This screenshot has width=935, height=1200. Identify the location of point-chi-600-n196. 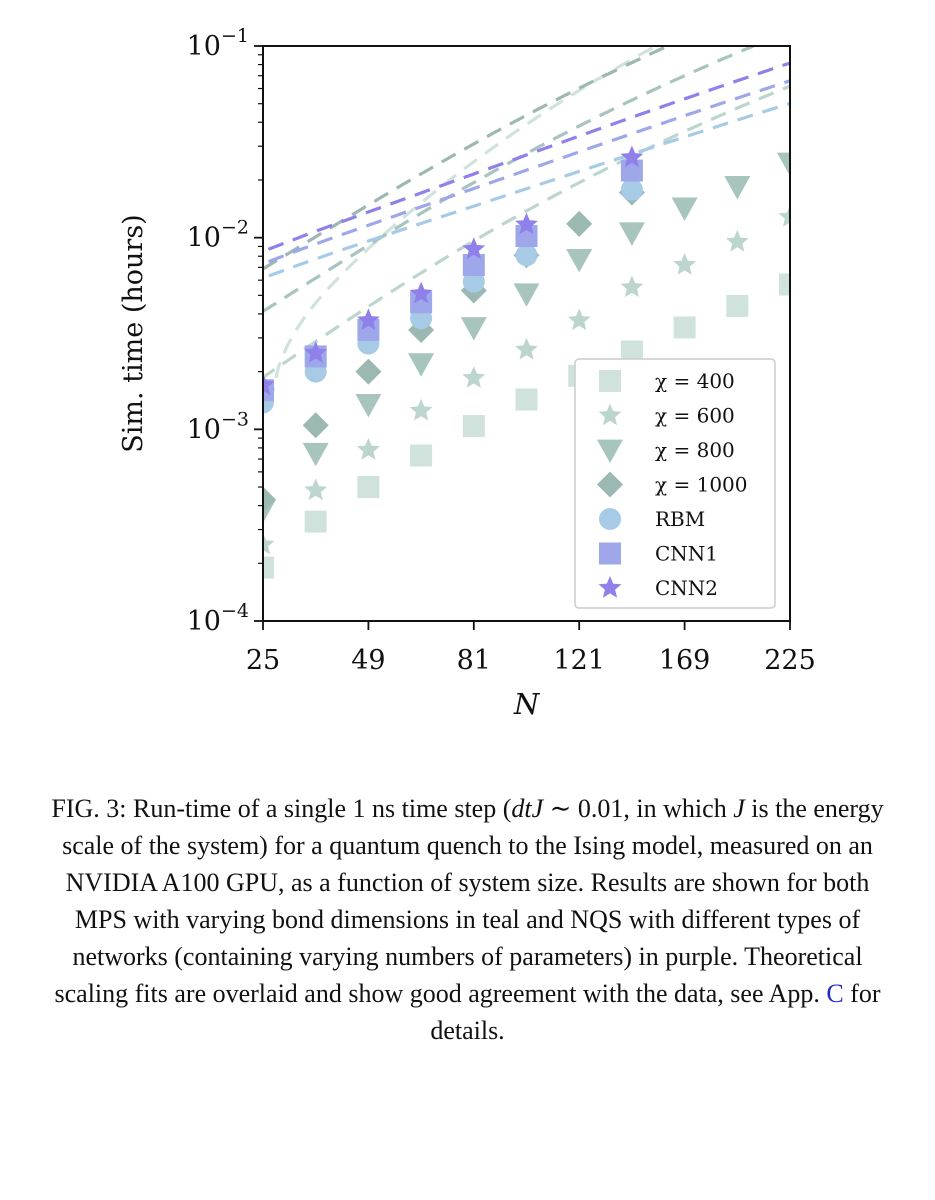
(737, 240).